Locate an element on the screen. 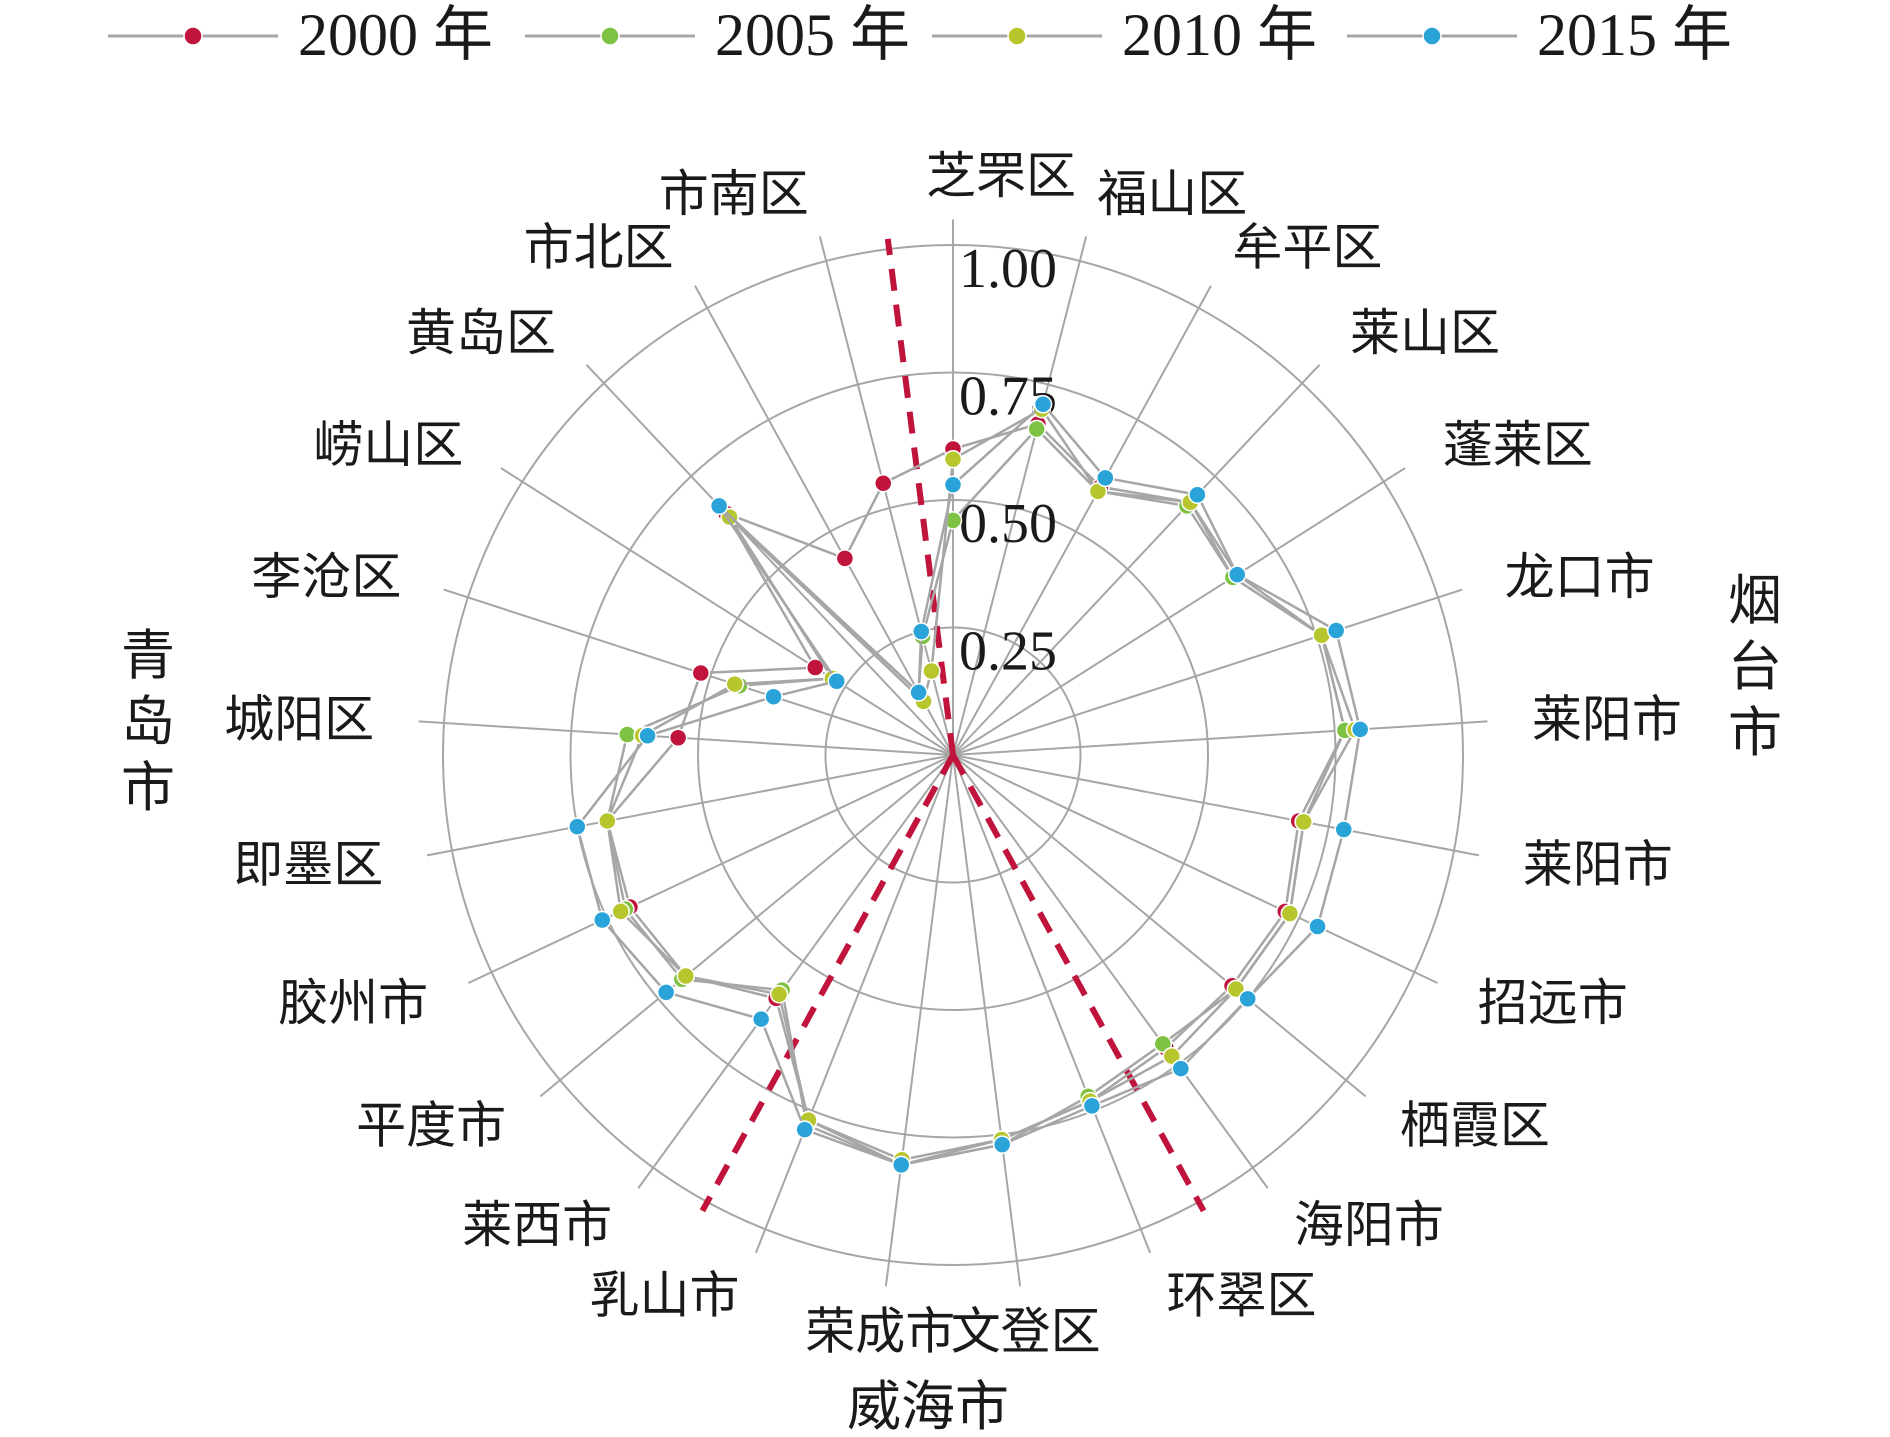 The height and width of the screenshot is (1437, 1890). legend-item: 2015 年 is located at coordinates (1539, 35).